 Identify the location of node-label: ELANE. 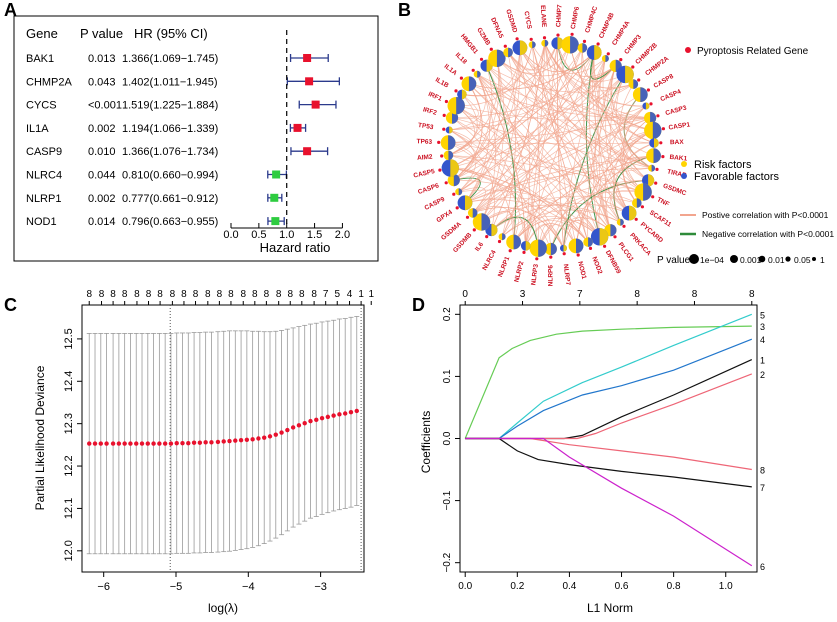
(543, 16).